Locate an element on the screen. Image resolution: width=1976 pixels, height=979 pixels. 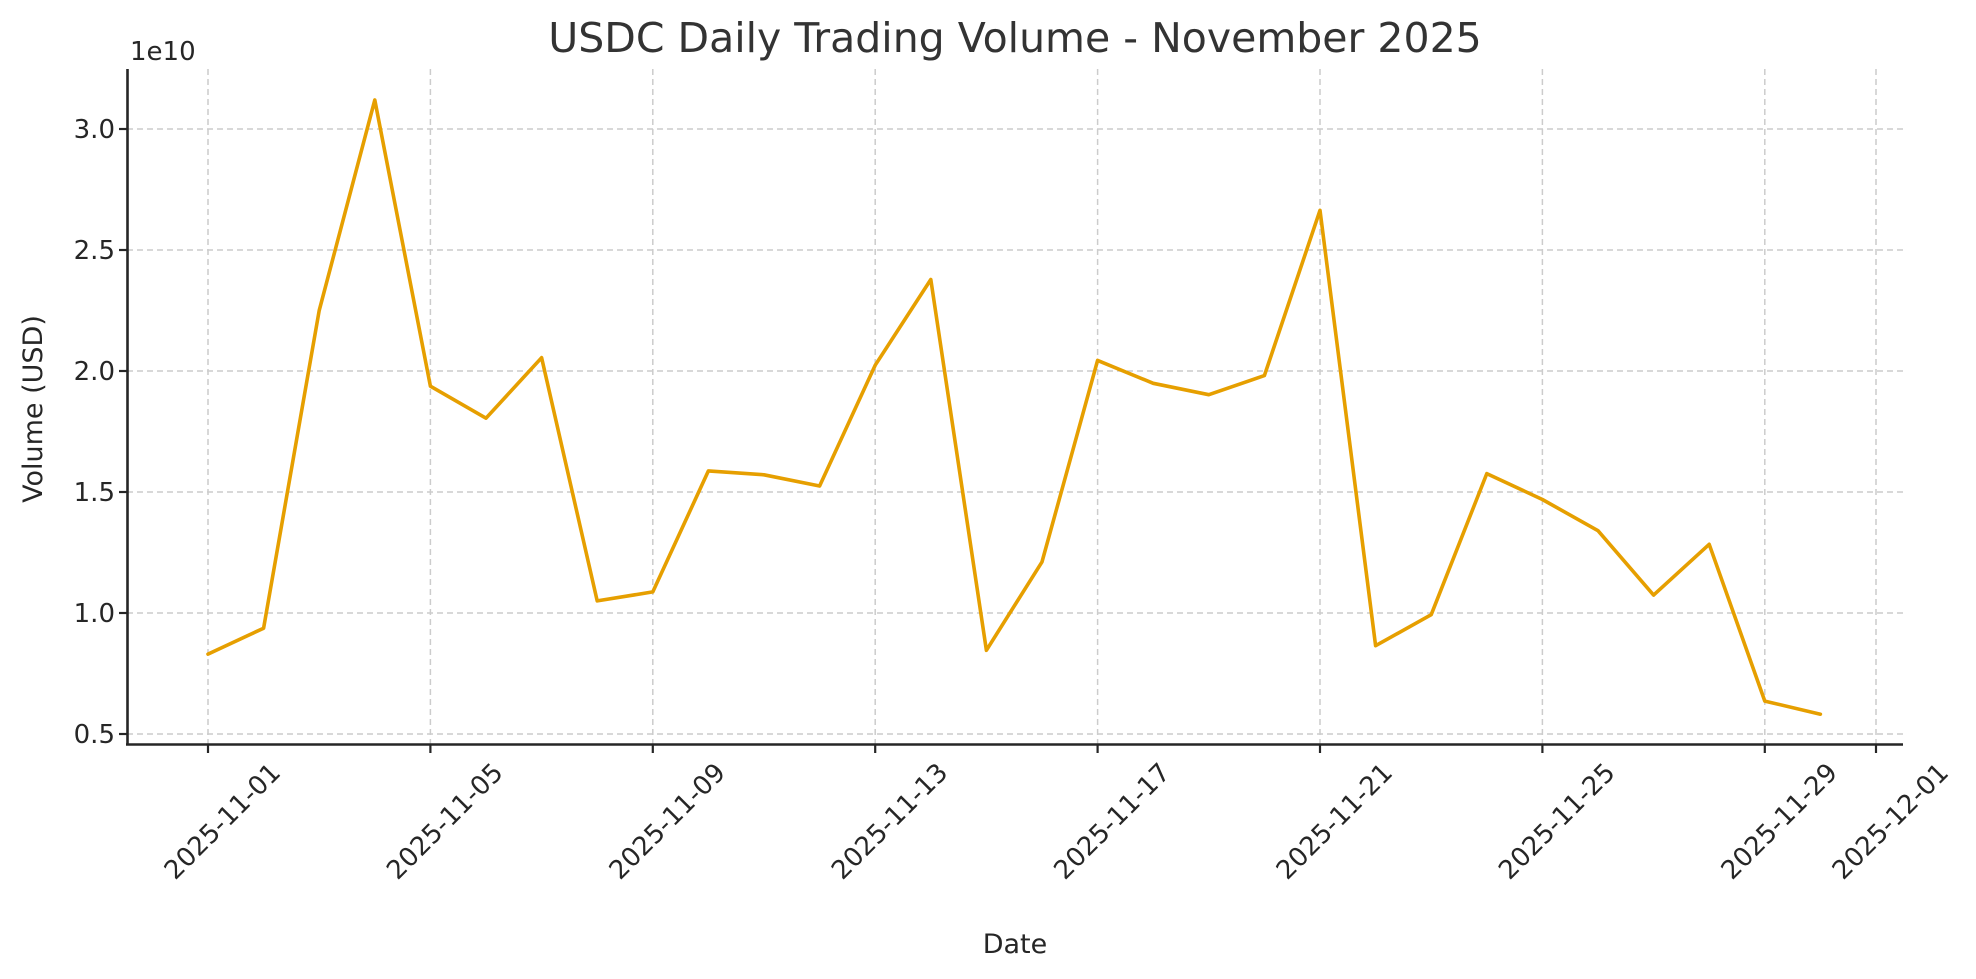
y-tick-label: 1.0 is located at coordinates (94, 614).